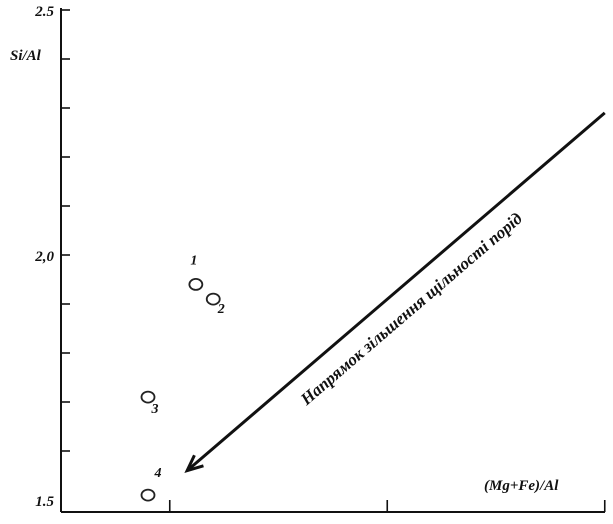  What do you see at coordinates (387, 506) in the screenshot?
I see `x-ticks` at bounding box center [387, 506].